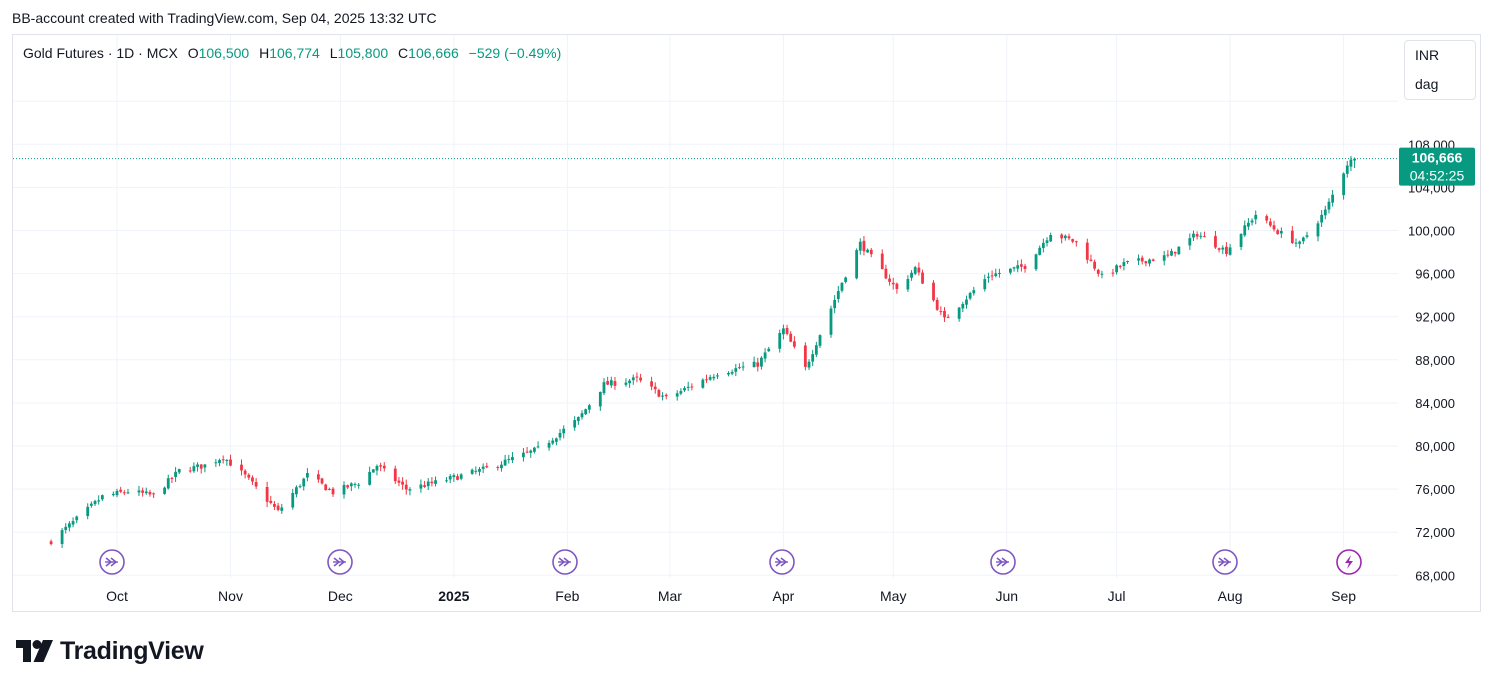  What do you see at coordinates (1440, 70) in the screenshot?
I see `unit-selector: INR dag` at bounding box center [1440, 70].